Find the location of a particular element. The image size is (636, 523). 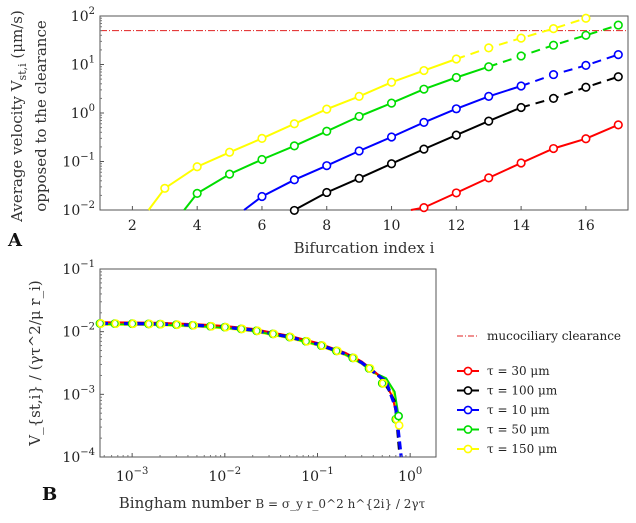

panel-a-y-label-sub: st,i is located at coordinates (22, 72).